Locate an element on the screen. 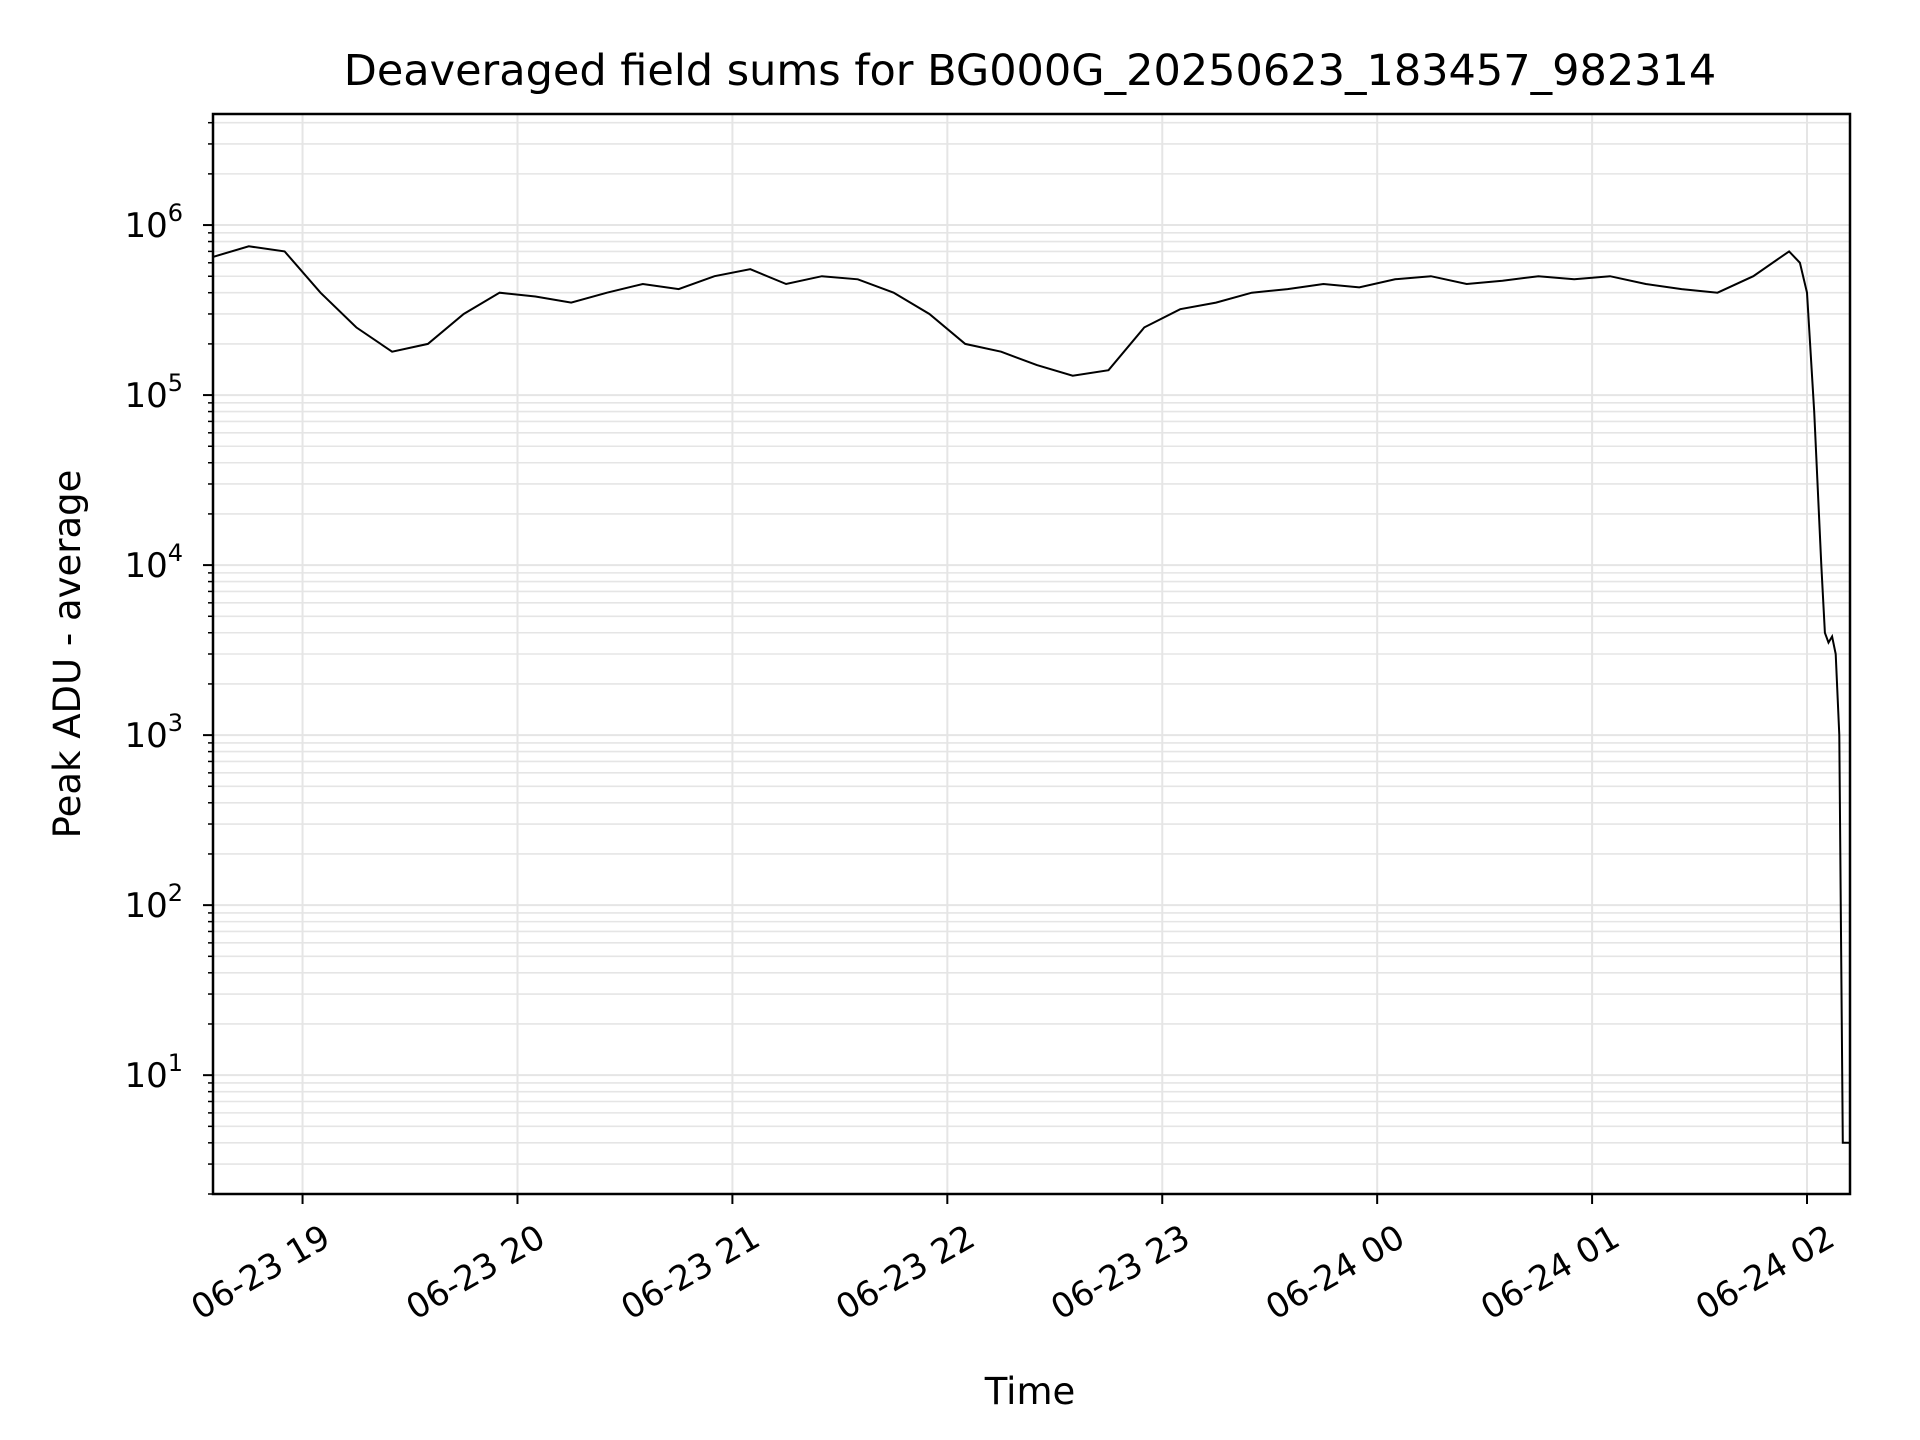 The width and height of the screenshot is (1920, 1440). y-axis-label: Peak ADU - average is located at coordinates (67, 654).